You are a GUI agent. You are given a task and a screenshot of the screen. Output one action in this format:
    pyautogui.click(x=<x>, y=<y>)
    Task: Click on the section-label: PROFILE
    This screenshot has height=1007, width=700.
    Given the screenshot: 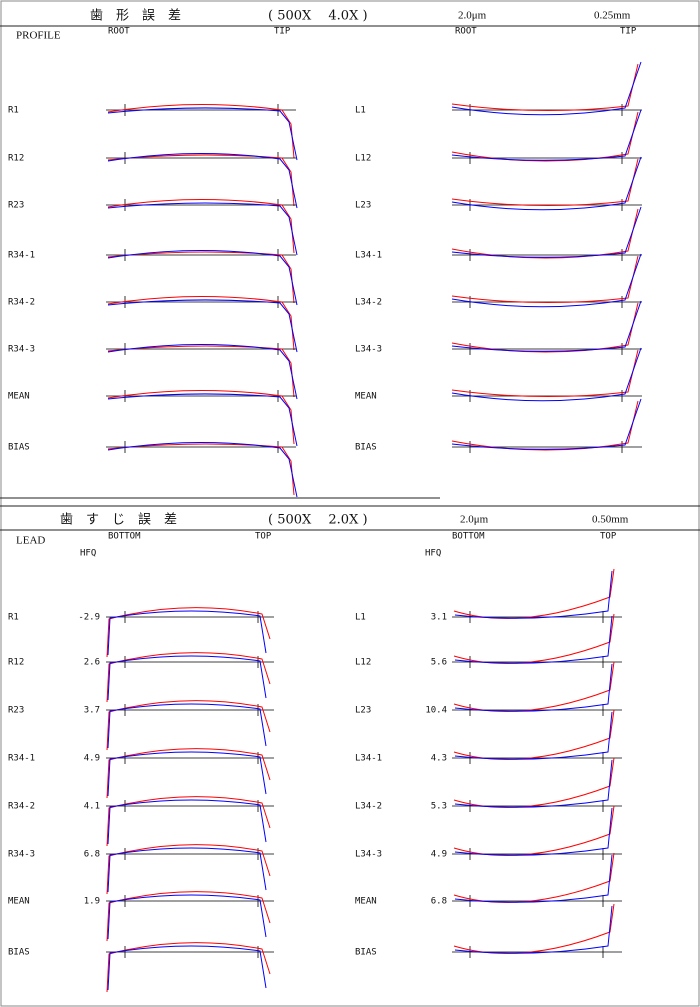 What is the action you would take?
    pyautogui.click(x=38, y=36)
    